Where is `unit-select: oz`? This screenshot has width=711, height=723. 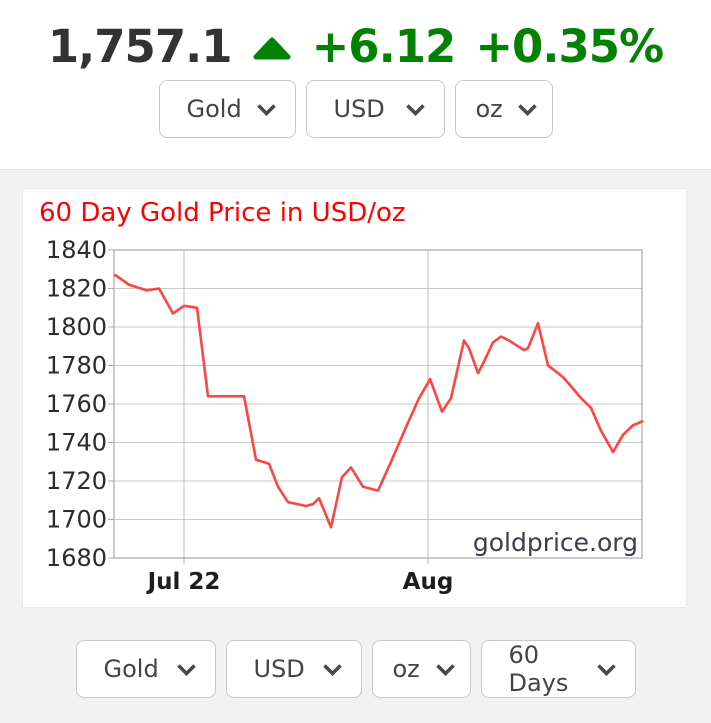
unit-select: oz is located at coordinates (503, 109).